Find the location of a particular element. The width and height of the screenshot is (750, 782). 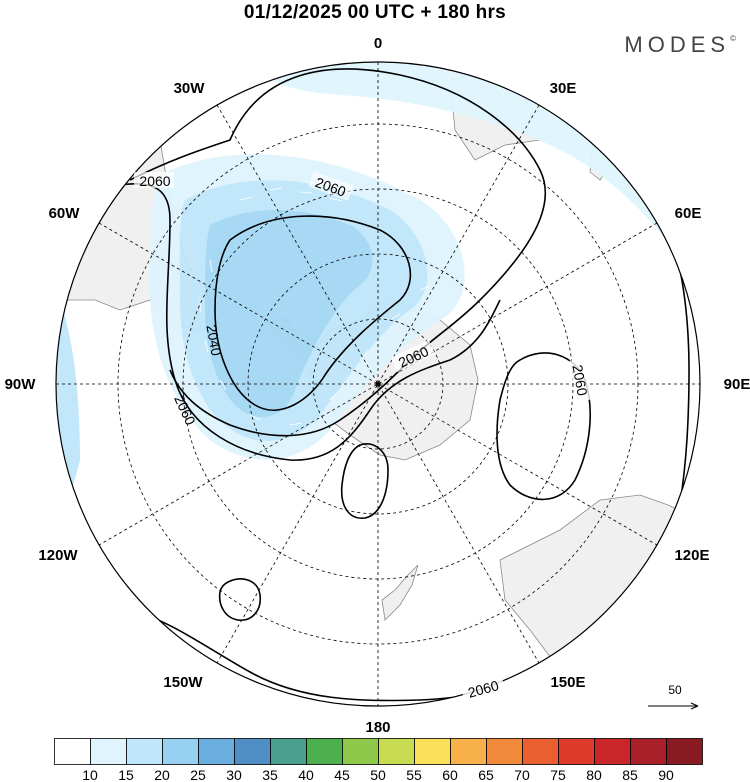

colorbar: 10 15 20 25 30 35 40 45 50 55 60 65 70 75 80 85 90 is located at coordinates (378, 760).